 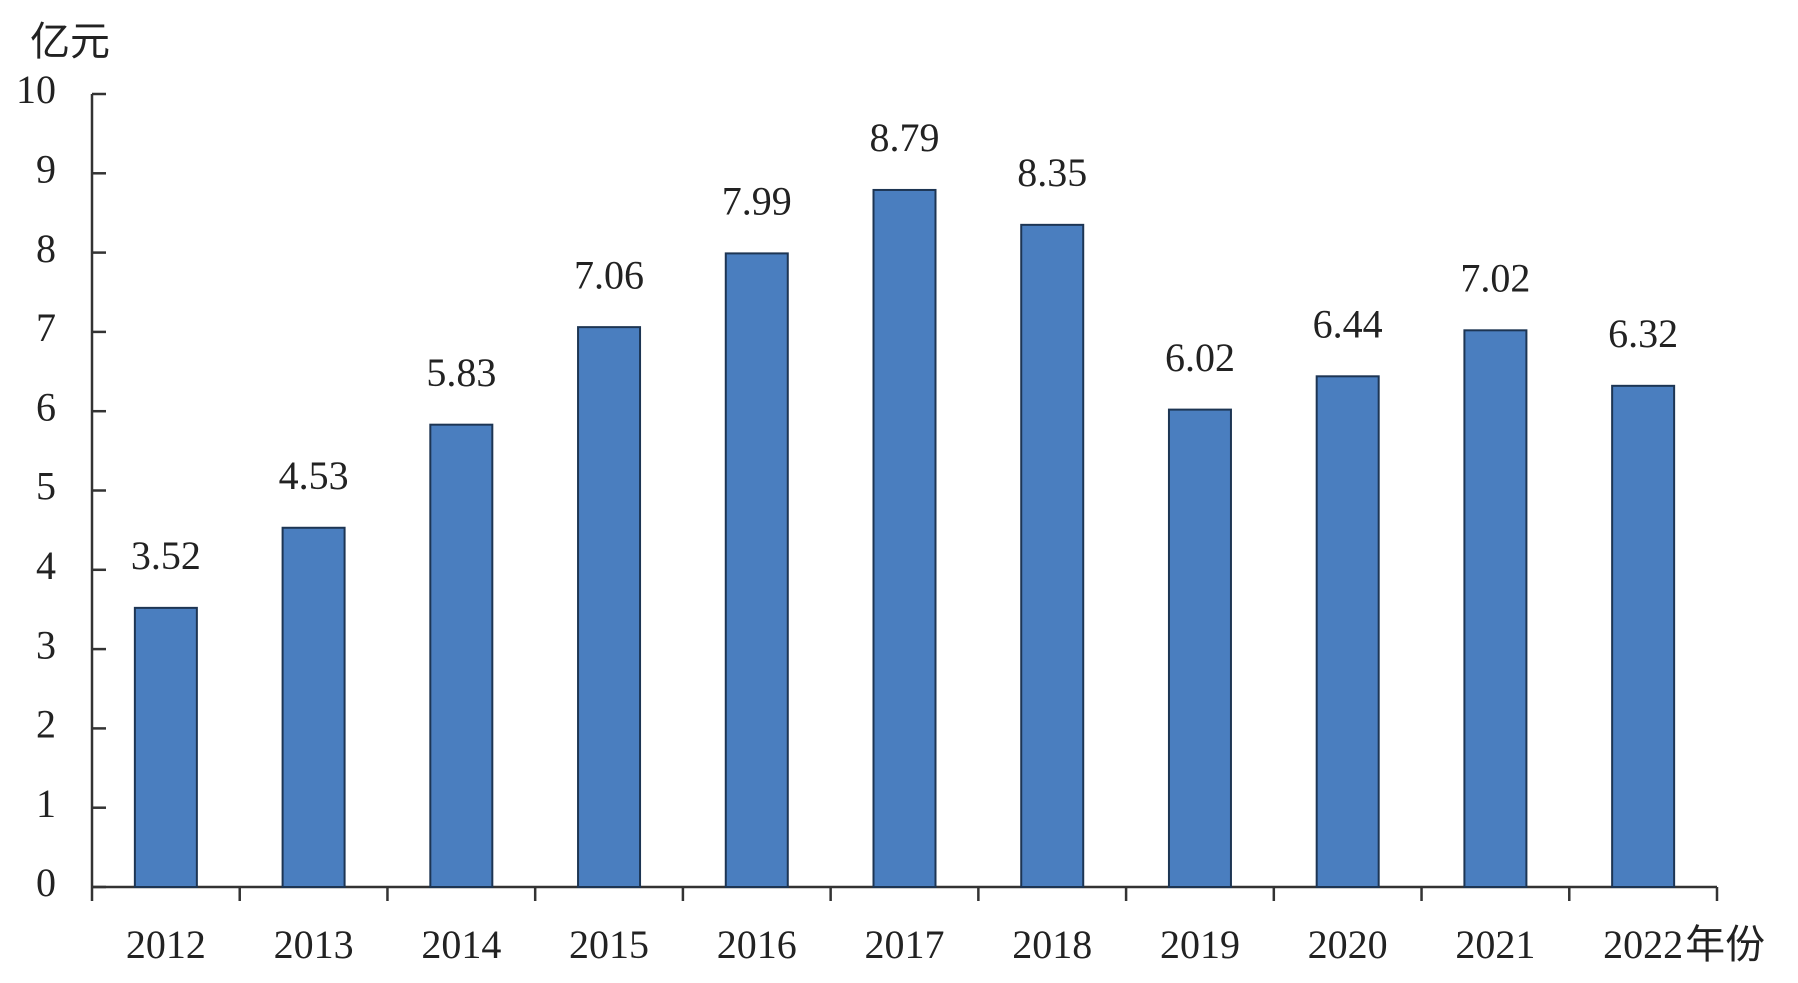 I want to click on value-label: 4.53, so click(x=314, y=475).